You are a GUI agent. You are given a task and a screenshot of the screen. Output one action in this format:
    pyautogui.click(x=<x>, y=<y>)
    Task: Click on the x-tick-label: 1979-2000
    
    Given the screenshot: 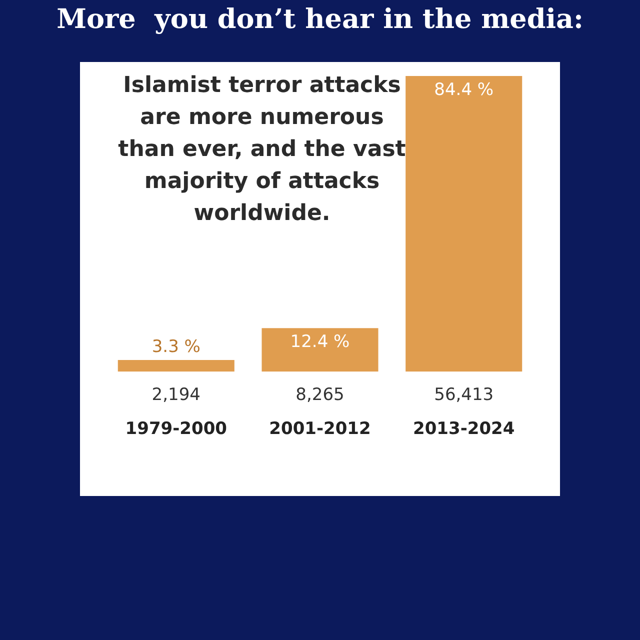 What is the action you would take?
    pyautogui.click(x=176, y=429)
    